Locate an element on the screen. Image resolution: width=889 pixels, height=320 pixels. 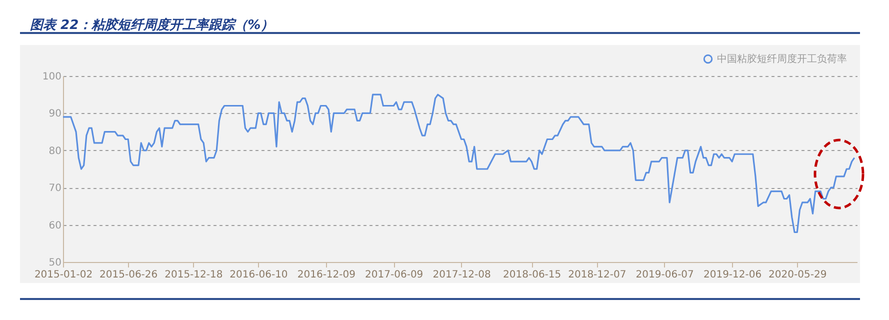
x-tick-label: 2019-12-06 is located at coordinates (732, 275).